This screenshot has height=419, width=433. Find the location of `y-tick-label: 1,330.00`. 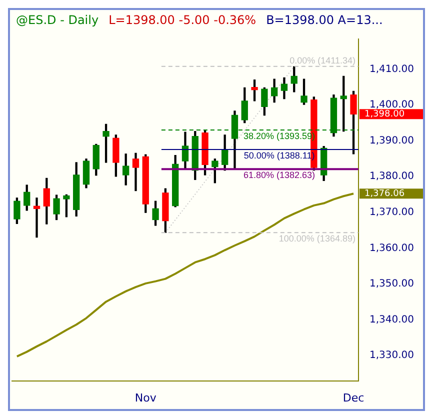

y-tick-label: 1,330.00 is located at coordinates (391, 356).